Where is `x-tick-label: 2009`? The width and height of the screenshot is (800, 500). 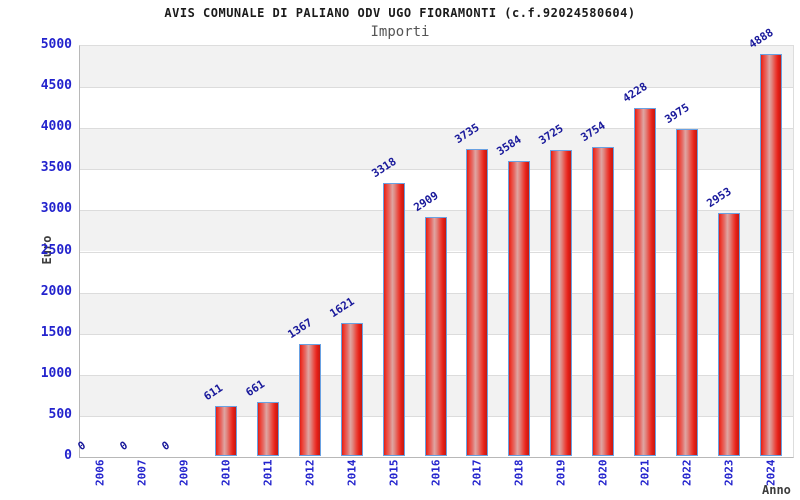 x-tick-label: 2009 is located at coordinates (184, 473).